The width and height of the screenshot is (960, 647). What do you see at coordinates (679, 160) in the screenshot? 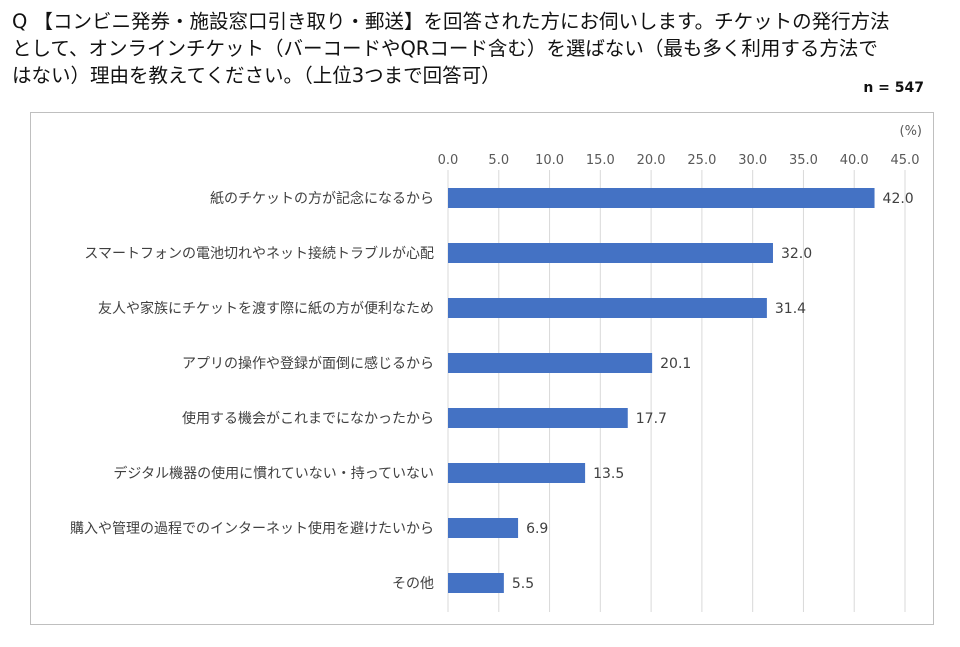
I see `x-axis-ticks: 0.0 5.0 10.0 15.0 20.0 25.0 30.0 35.0 40.0 45.0` at bounding box center [679, 160].